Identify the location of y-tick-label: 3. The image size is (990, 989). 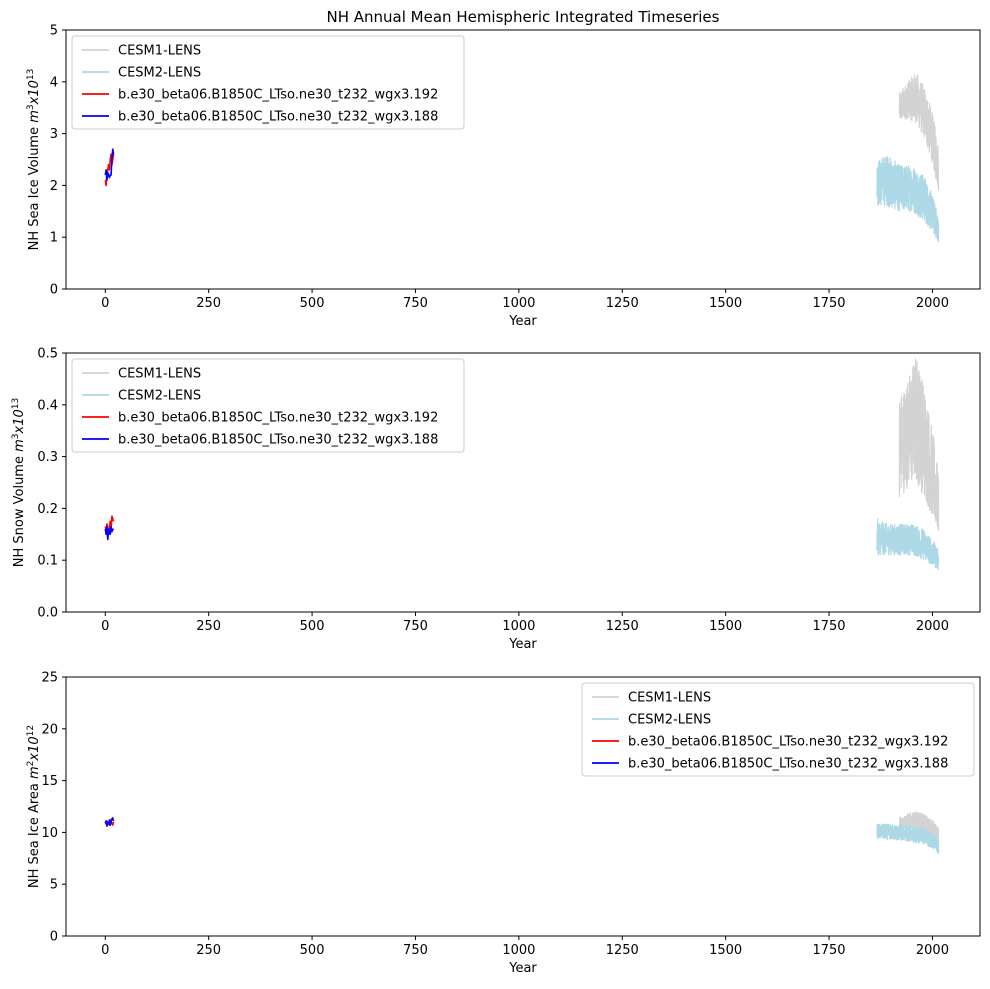
(54, 134).